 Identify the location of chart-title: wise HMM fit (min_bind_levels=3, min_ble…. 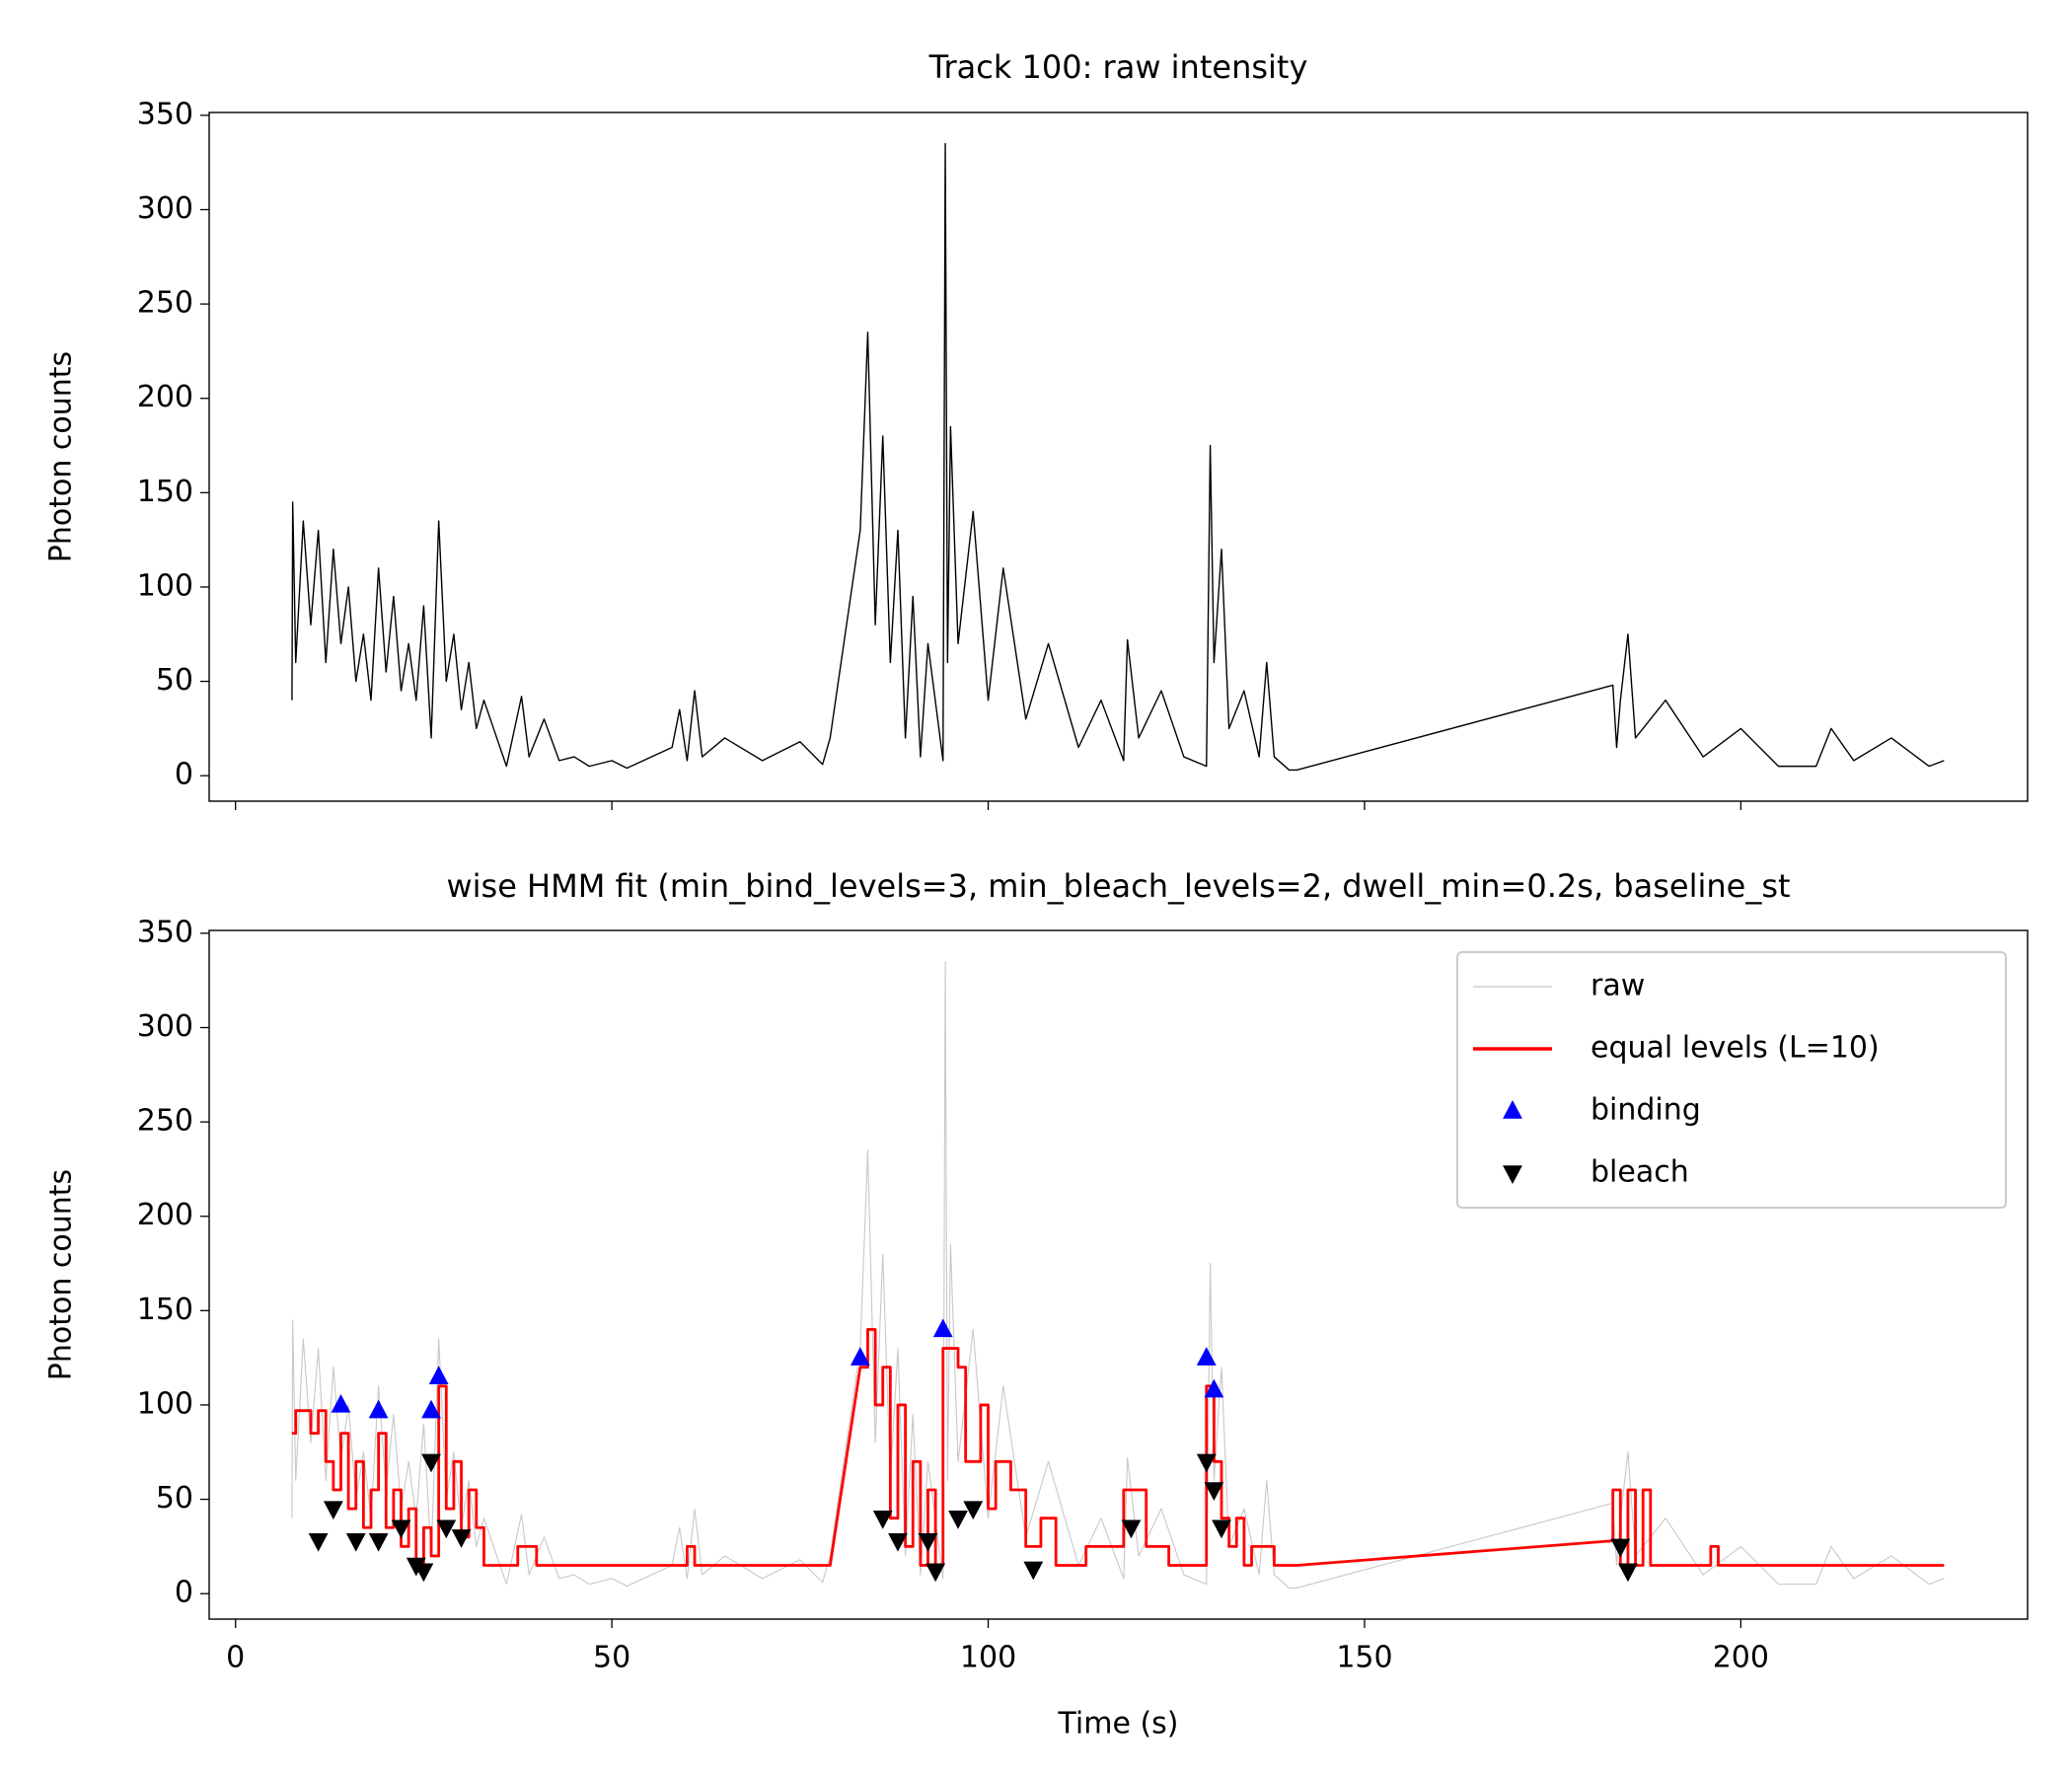
(1118, 886).